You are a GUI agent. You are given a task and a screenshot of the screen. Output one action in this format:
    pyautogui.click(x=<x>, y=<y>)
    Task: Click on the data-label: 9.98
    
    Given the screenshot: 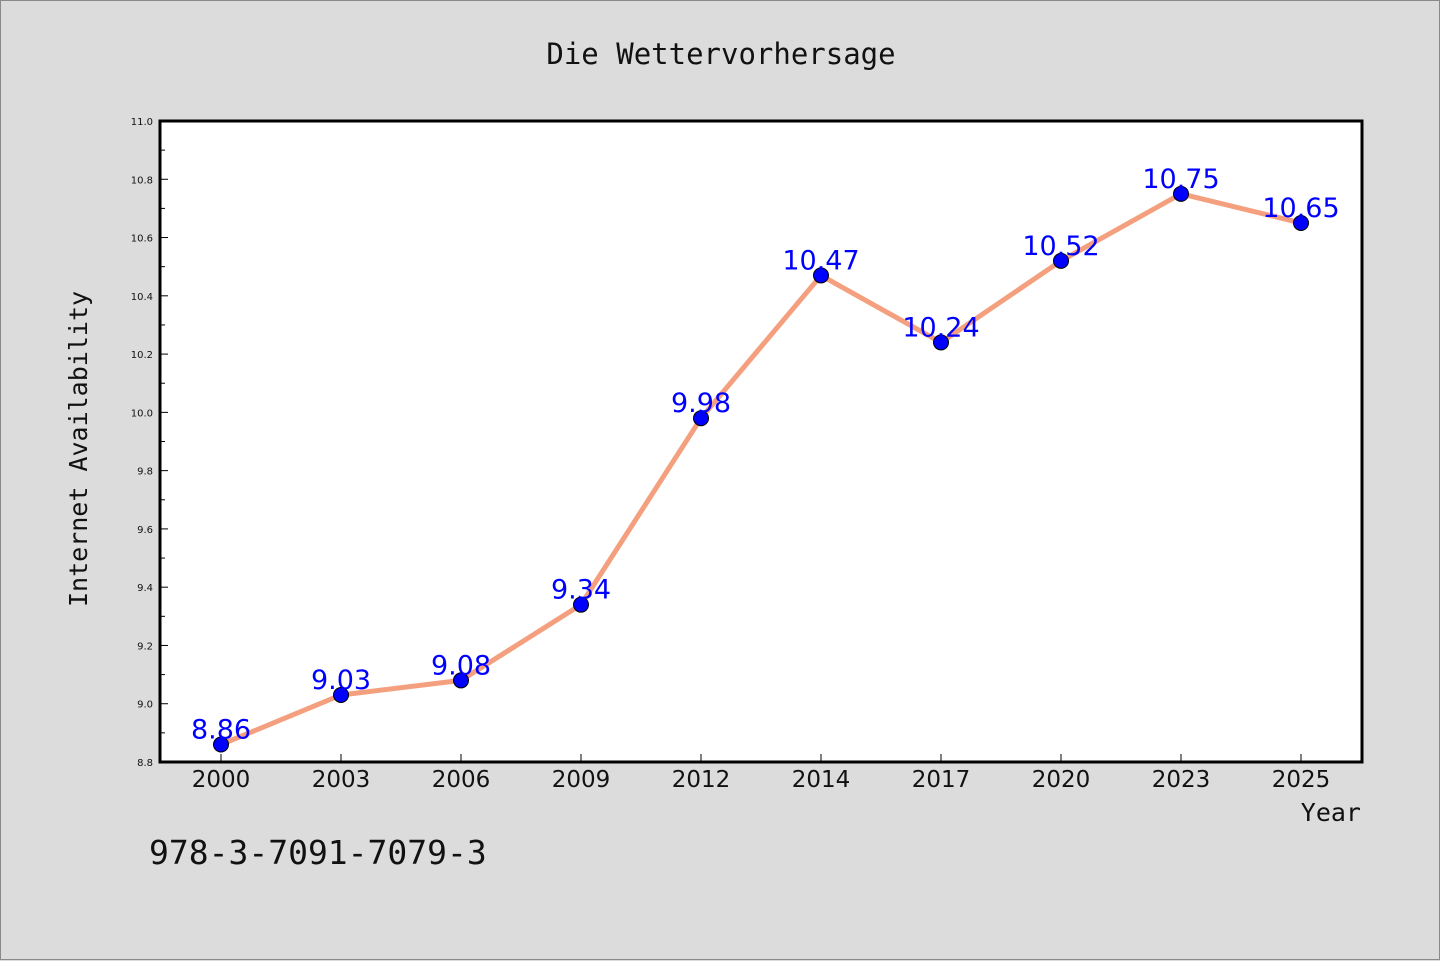 What is the action you would take?
    pyautogui.click(x=701, y=403)
    